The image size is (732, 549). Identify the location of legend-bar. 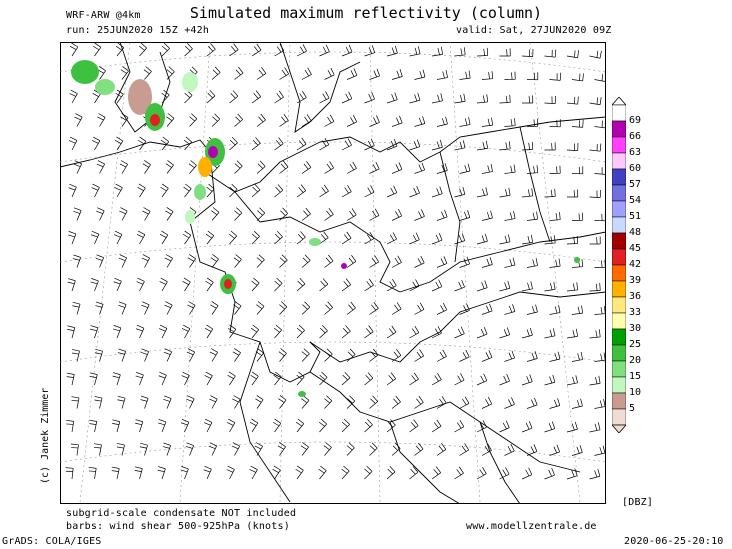
(619, 265).